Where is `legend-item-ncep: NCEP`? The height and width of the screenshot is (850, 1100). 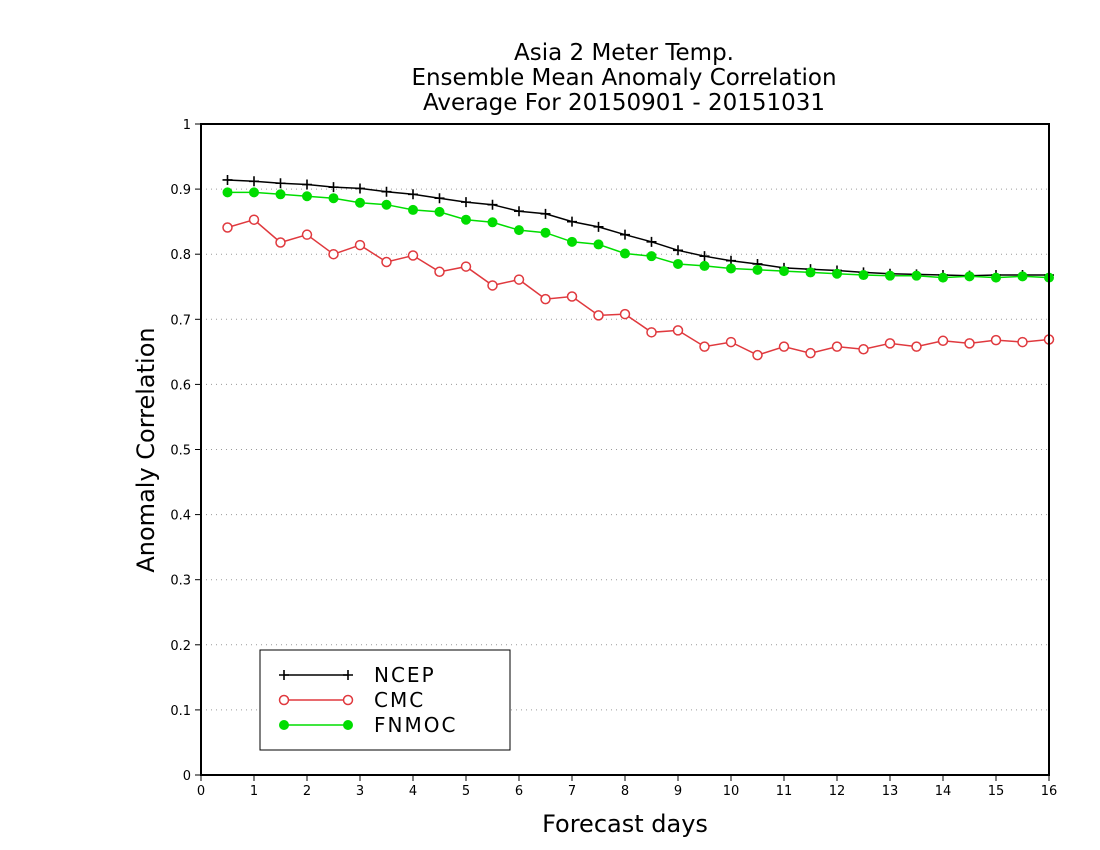 legend-item-ncep: NCEP is located at coordinates (357, 675).